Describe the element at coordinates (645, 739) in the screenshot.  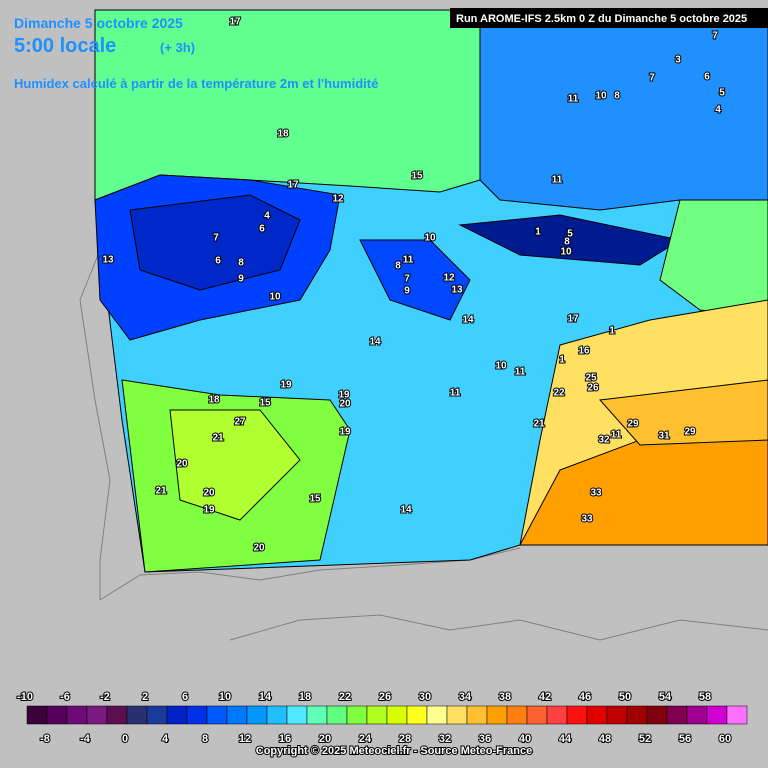
I see `scale-label: 52` at that location.